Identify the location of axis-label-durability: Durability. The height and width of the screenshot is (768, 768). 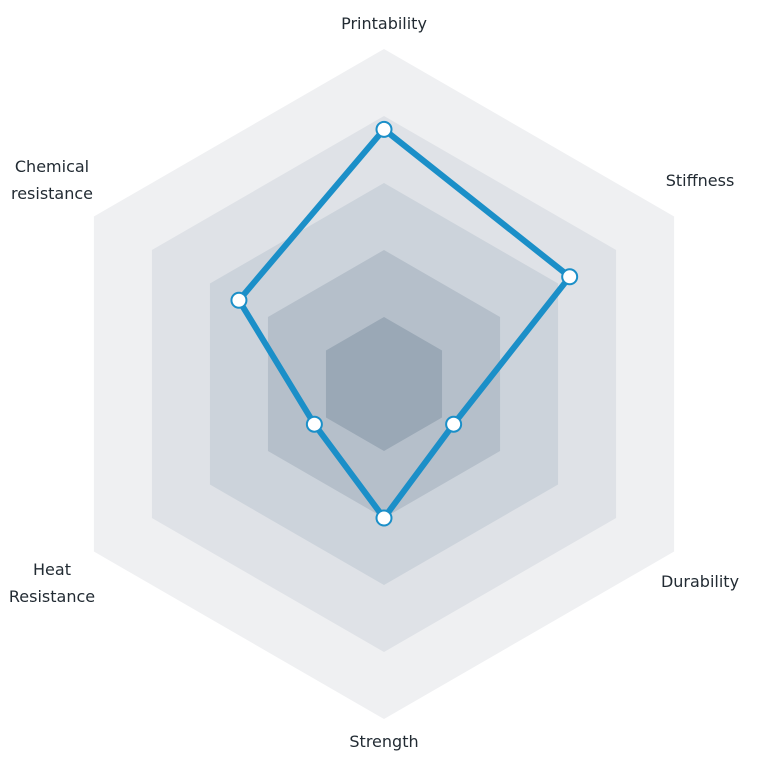
(700, 581).